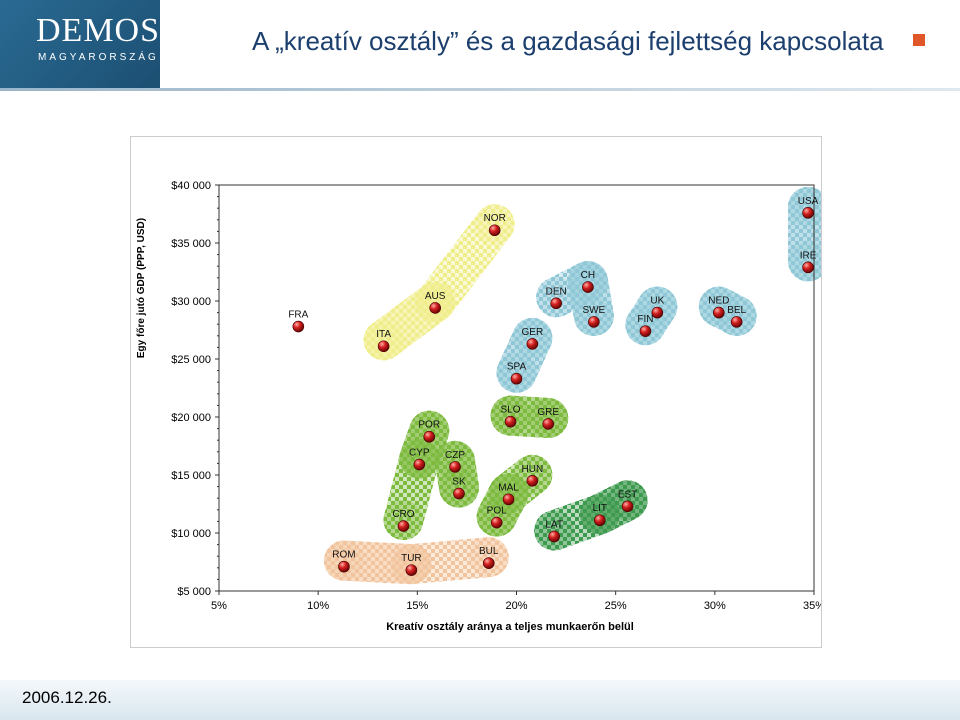 The width and height of the screenshot is (960, 720). I want to click on data-point-rom, so click(344, 566).